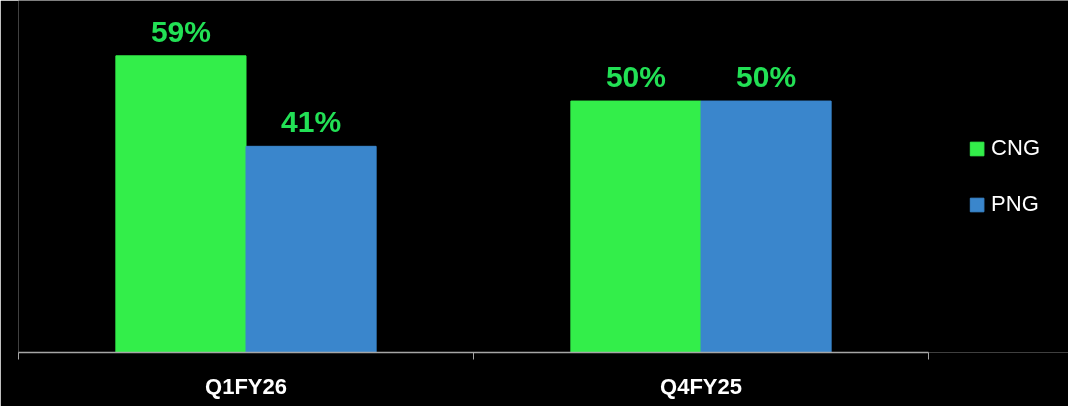 This screenshot has height=406, width=1068. I want to click on data-label: 41%, so click(311, 122).